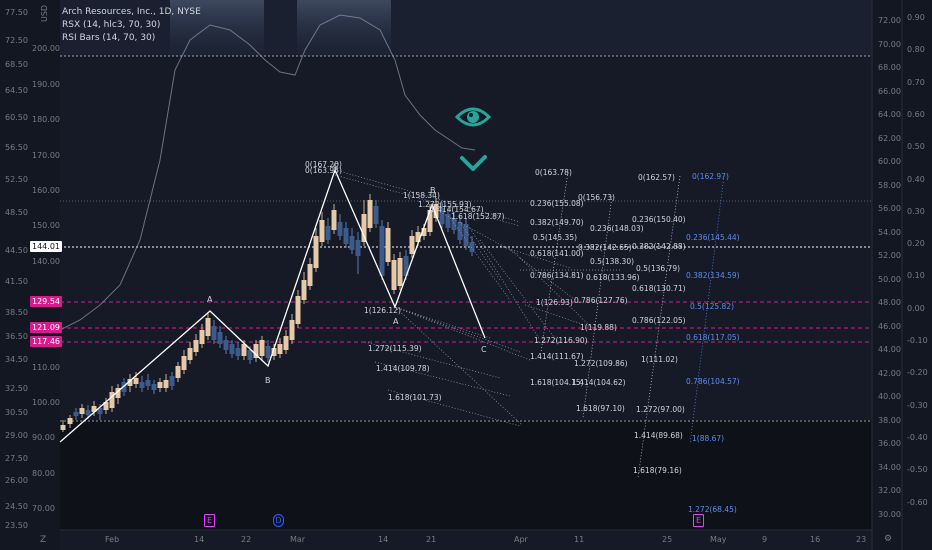  Describe the element at coordinates (433, 190) in the screenshot. I see `wave-label: B` at that location.